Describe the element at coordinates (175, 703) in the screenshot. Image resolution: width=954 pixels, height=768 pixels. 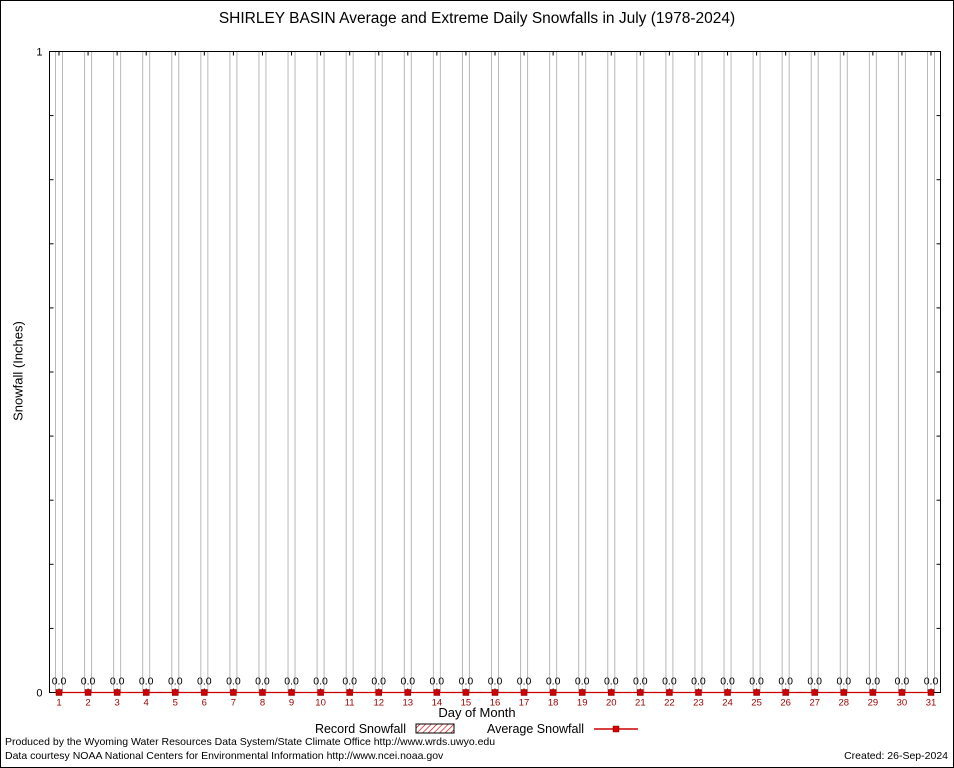
I see `svg-text: 5` at that location.